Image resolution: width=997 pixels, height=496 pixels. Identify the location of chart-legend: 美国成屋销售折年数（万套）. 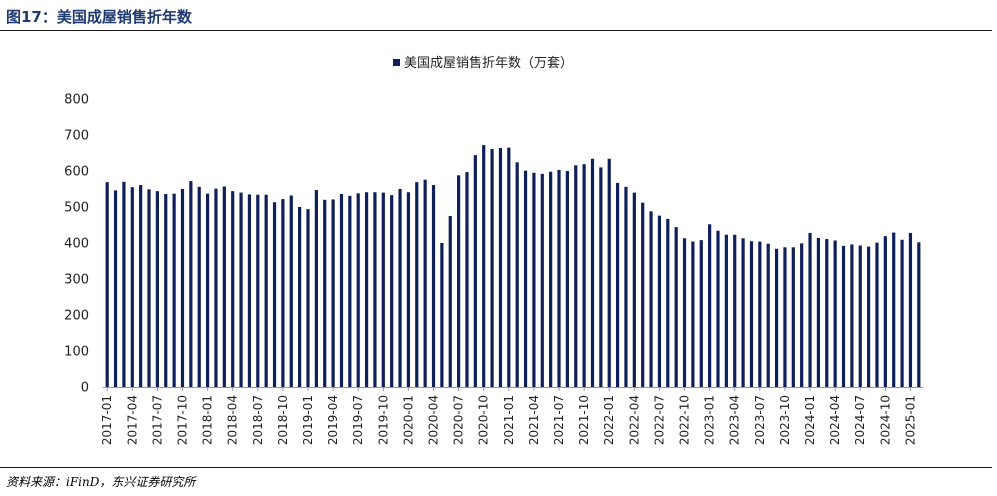
(483, 63).